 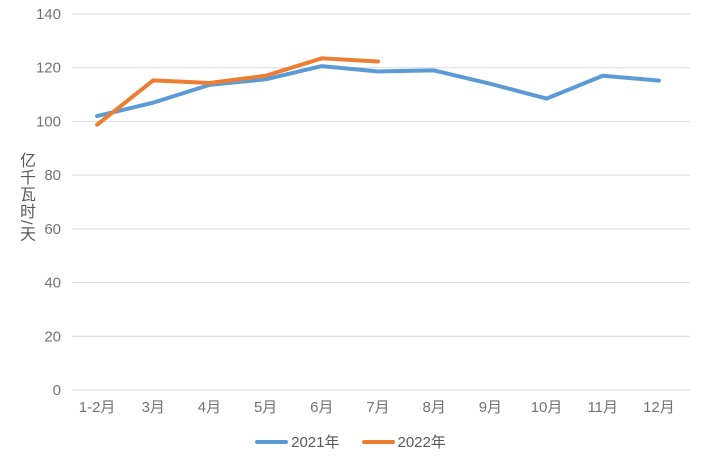 I want to click on legend-swatch-2022, so click(x=378, y=441).